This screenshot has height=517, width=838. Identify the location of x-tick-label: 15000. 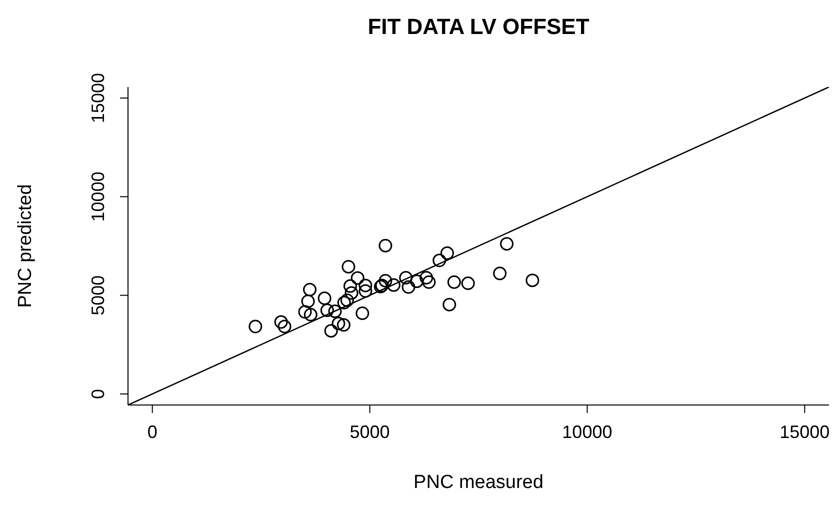
(805, 432).